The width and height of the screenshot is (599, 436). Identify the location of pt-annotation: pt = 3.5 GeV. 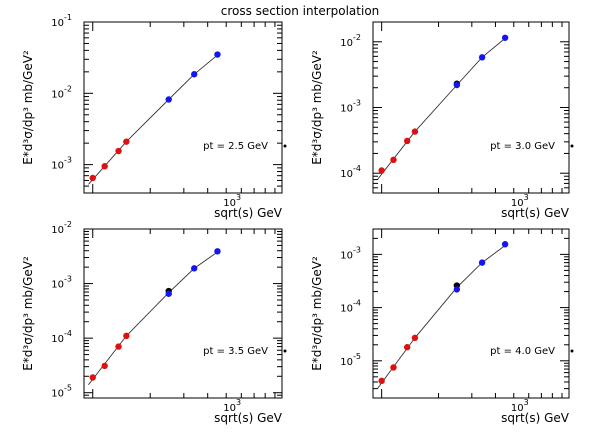
(235, 351).